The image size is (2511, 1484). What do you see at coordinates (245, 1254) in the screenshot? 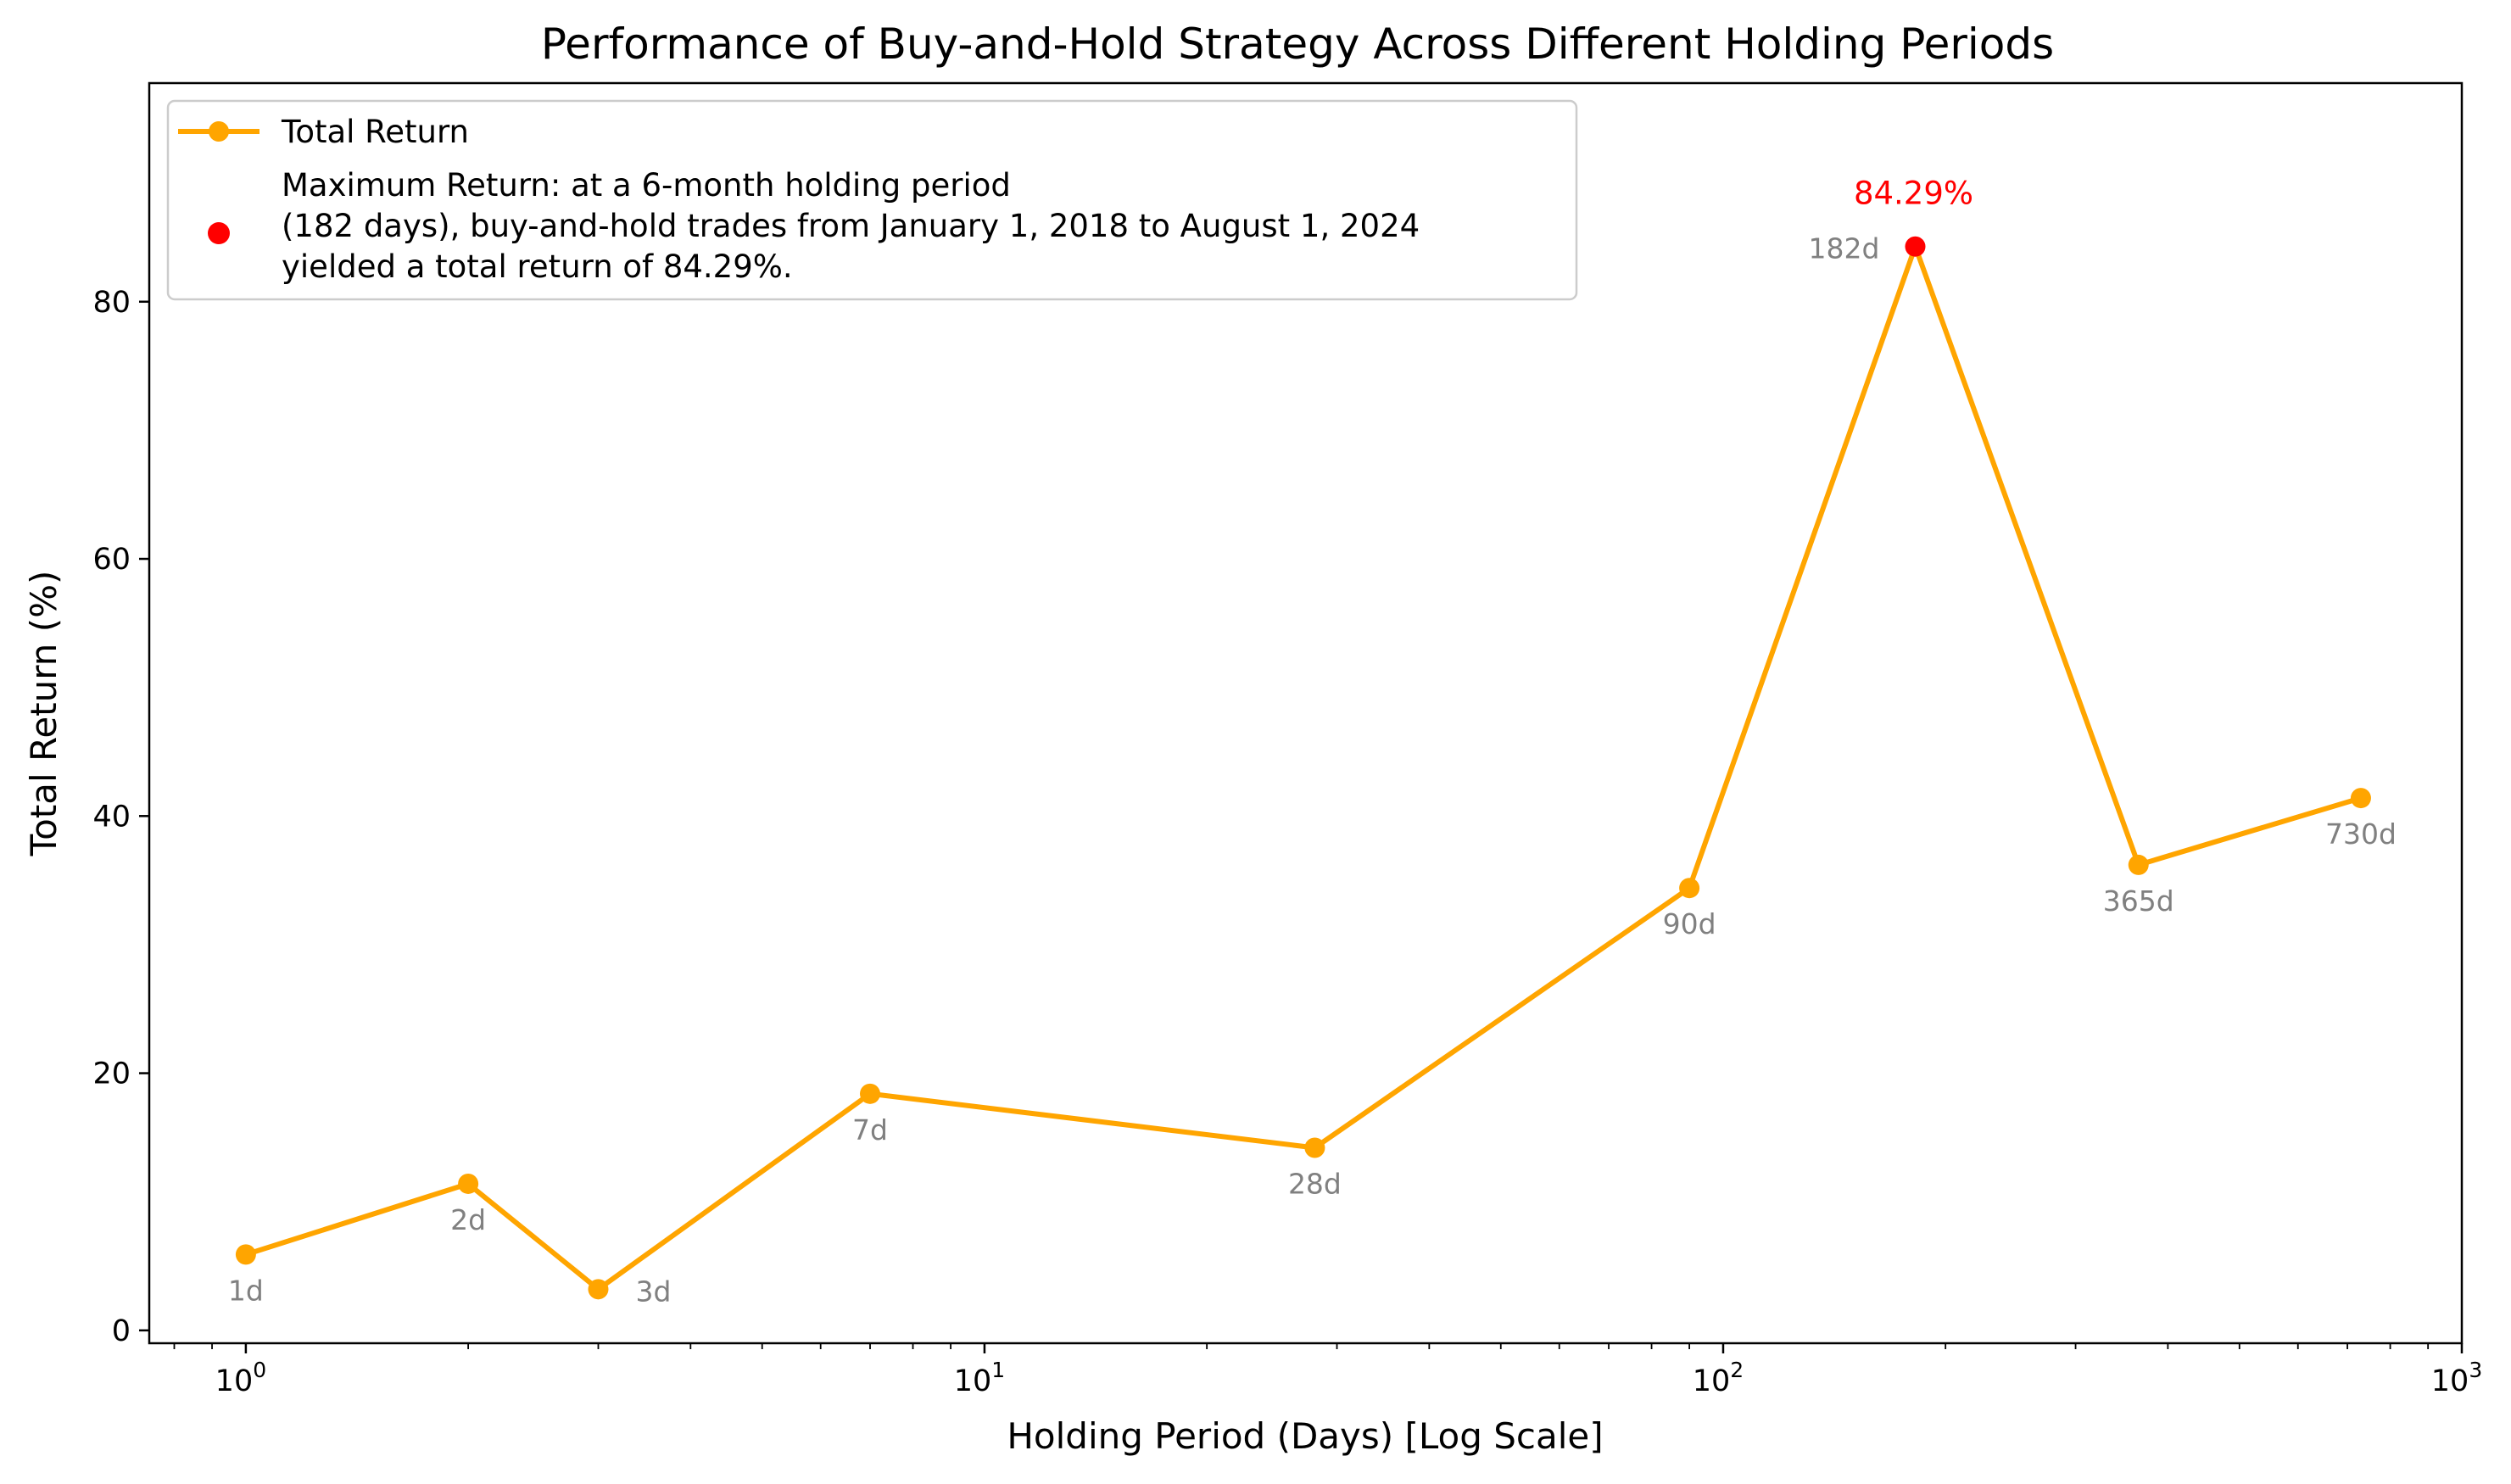
I see `data-point-1d` at bounding box center [245, 1254].